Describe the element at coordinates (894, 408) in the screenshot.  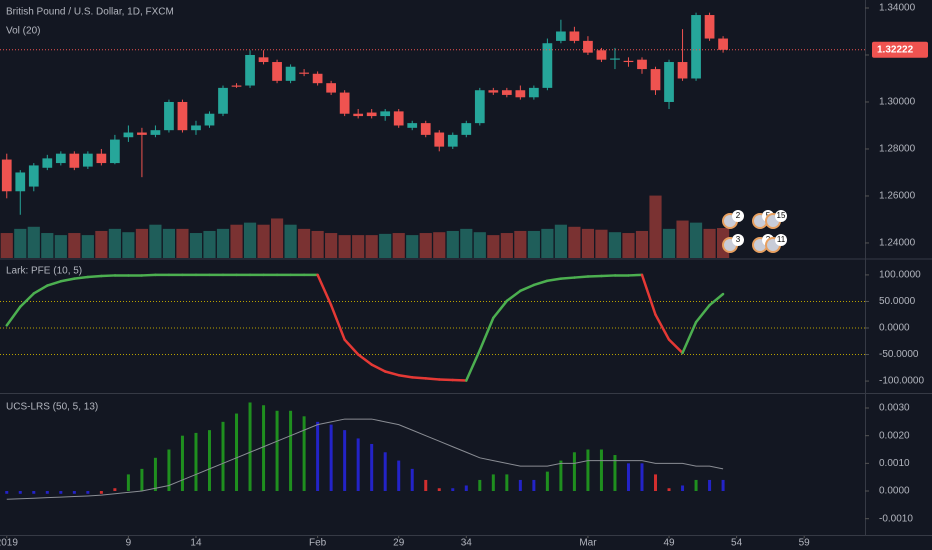
I see `y-tick-label: 0.0030` at that location.